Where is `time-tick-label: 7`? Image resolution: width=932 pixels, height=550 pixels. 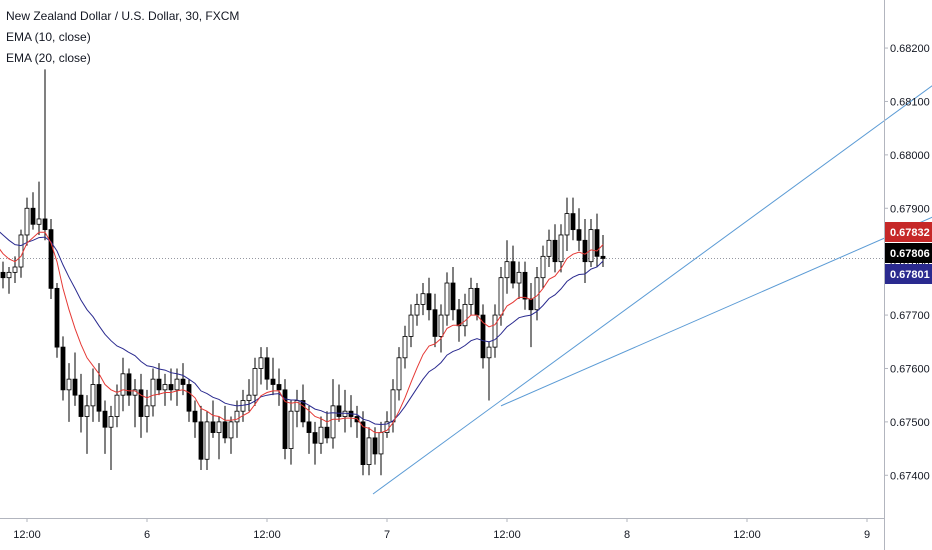 time-tick-label: 7 is located at coordinates (387, 535).